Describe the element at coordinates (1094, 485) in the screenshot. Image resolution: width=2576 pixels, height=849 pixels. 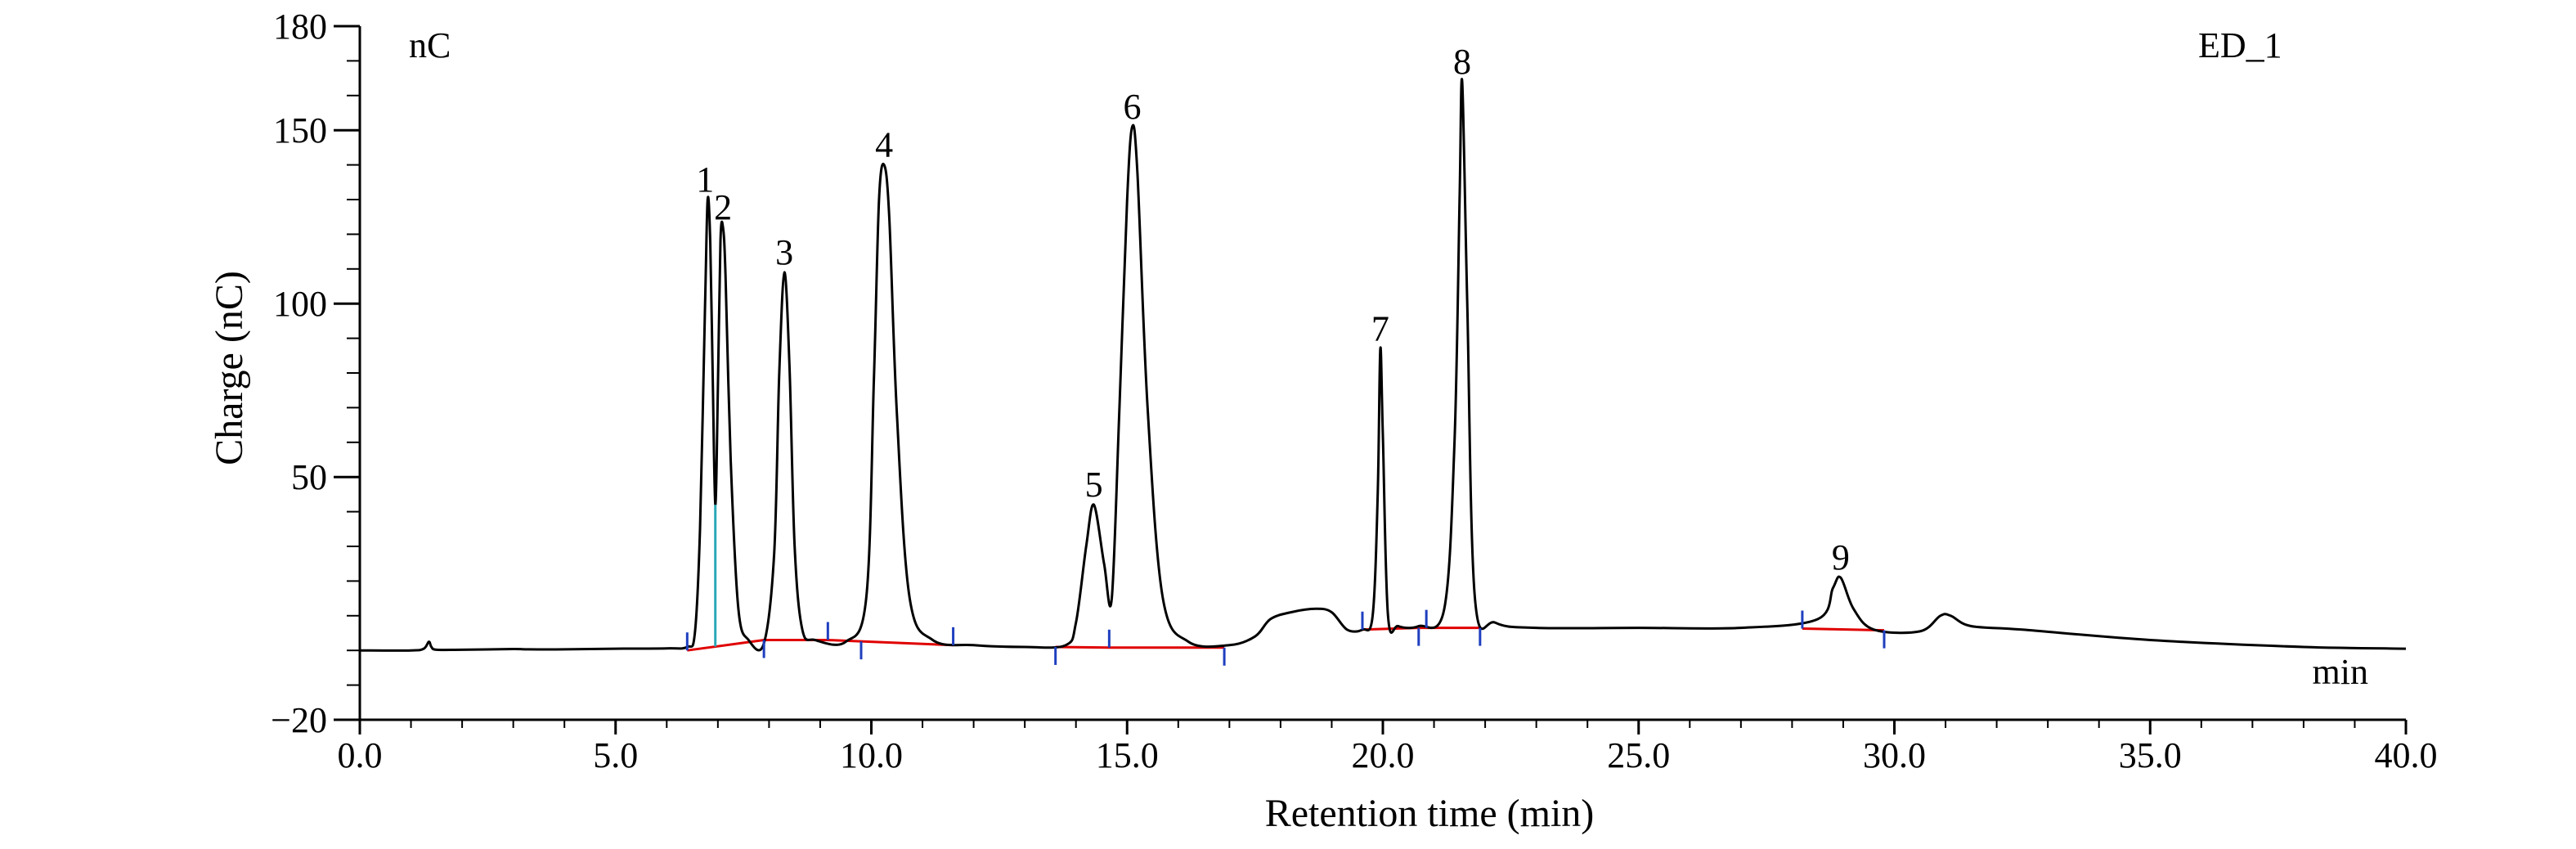
I see `peak-label: 5` at that location.